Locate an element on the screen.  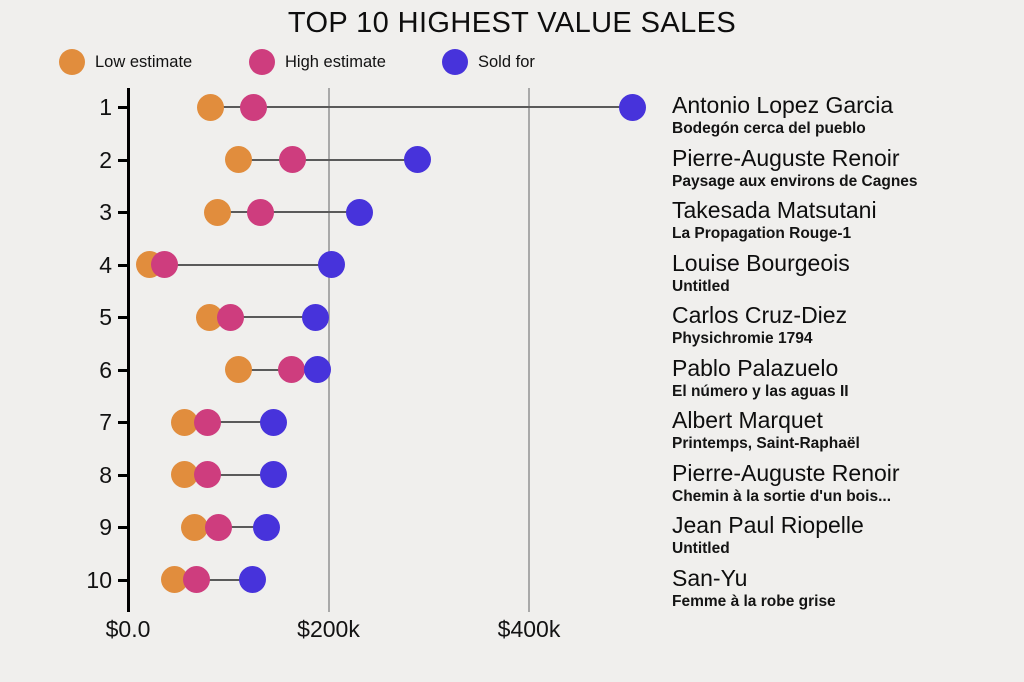
artwork-title: Bodegón cerca del pueblo is located at coordinates (769, 128).